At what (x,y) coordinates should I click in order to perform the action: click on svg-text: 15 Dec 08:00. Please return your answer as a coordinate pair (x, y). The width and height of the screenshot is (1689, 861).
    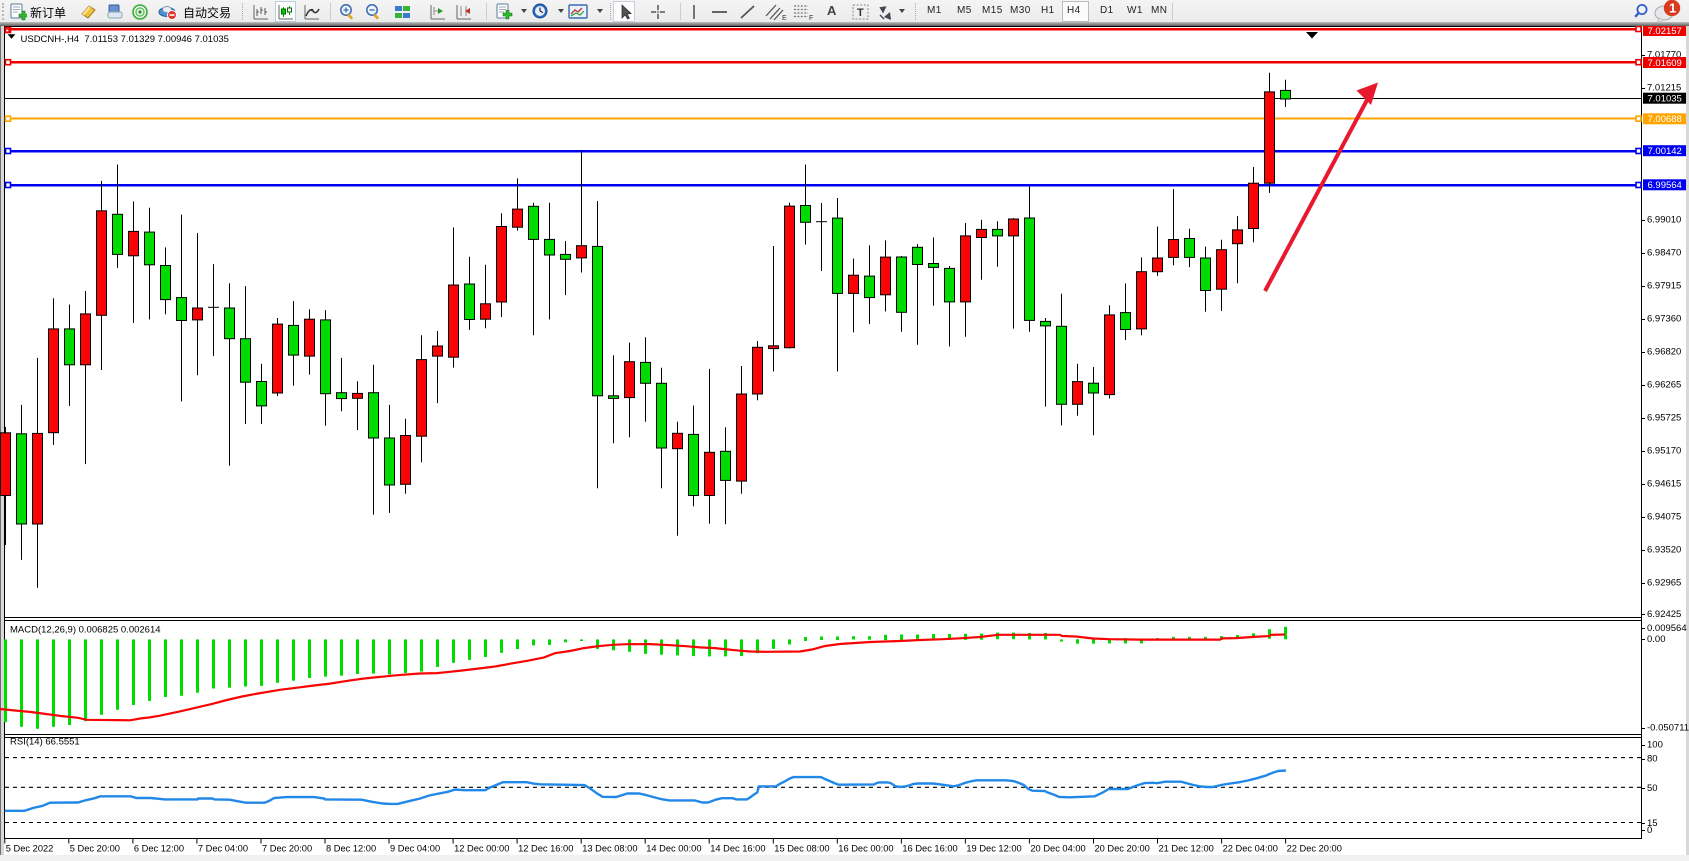
    Looking at the image, I should click on (801, 849).